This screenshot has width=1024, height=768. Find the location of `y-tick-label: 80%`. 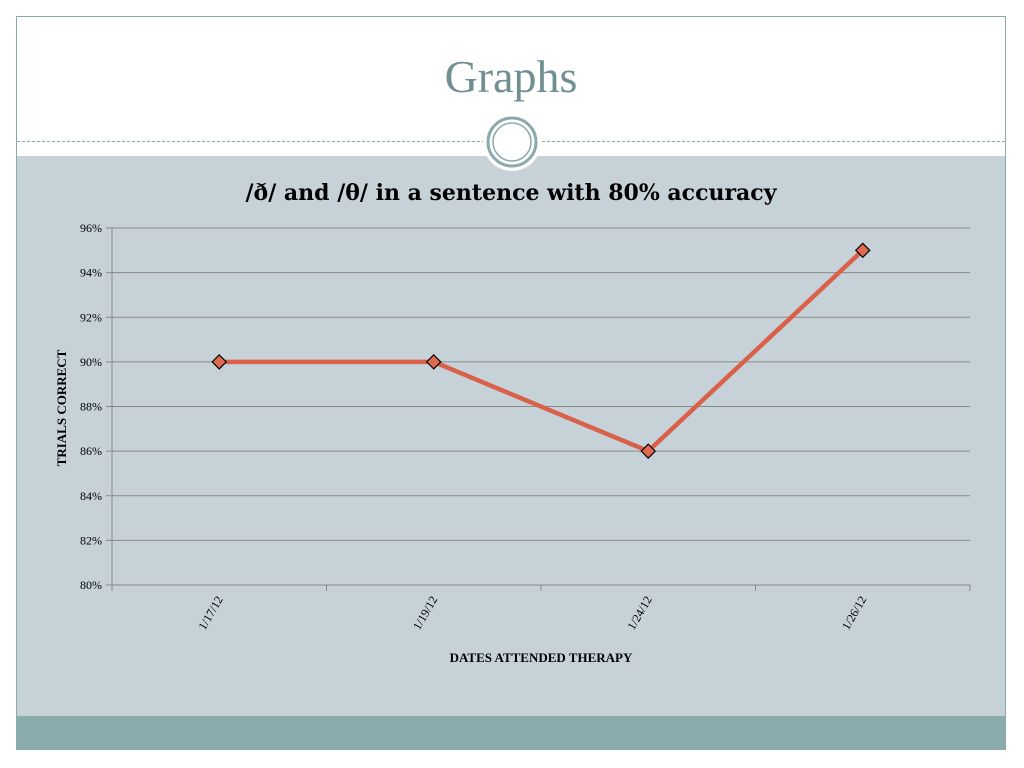

y-tick-label: 80% is located at coordinates (91, 585).